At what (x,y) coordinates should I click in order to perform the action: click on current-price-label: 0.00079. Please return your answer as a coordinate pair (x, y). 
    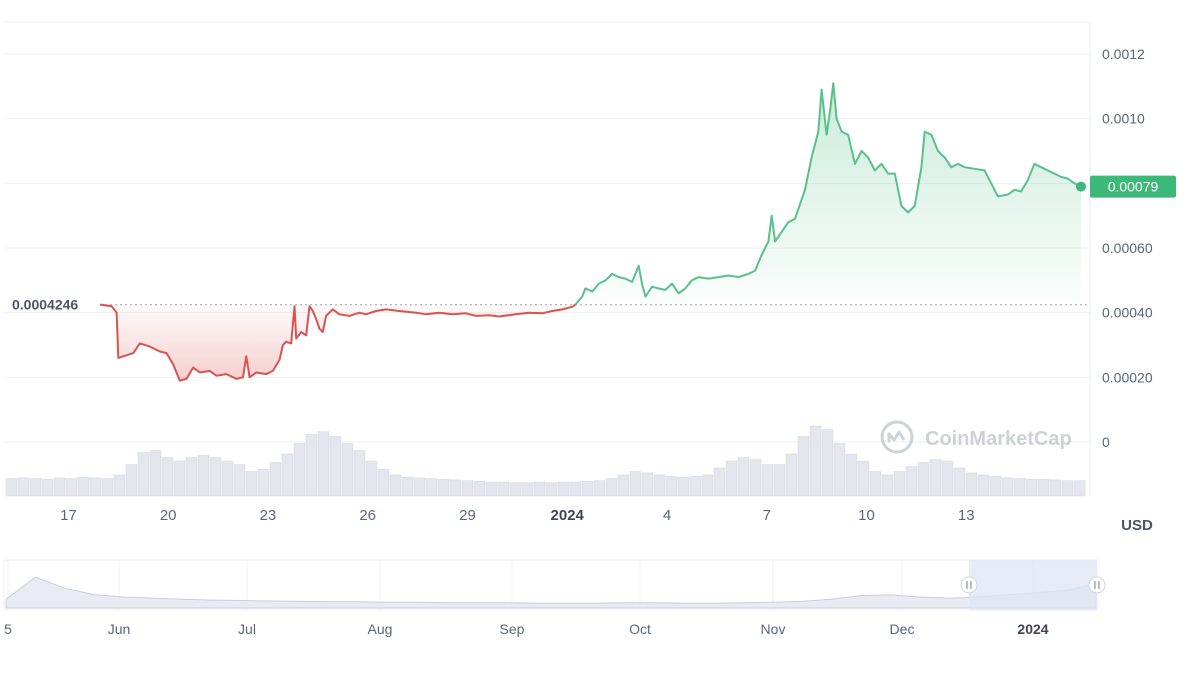
    Looking at the image, I should click on (1133, 187).